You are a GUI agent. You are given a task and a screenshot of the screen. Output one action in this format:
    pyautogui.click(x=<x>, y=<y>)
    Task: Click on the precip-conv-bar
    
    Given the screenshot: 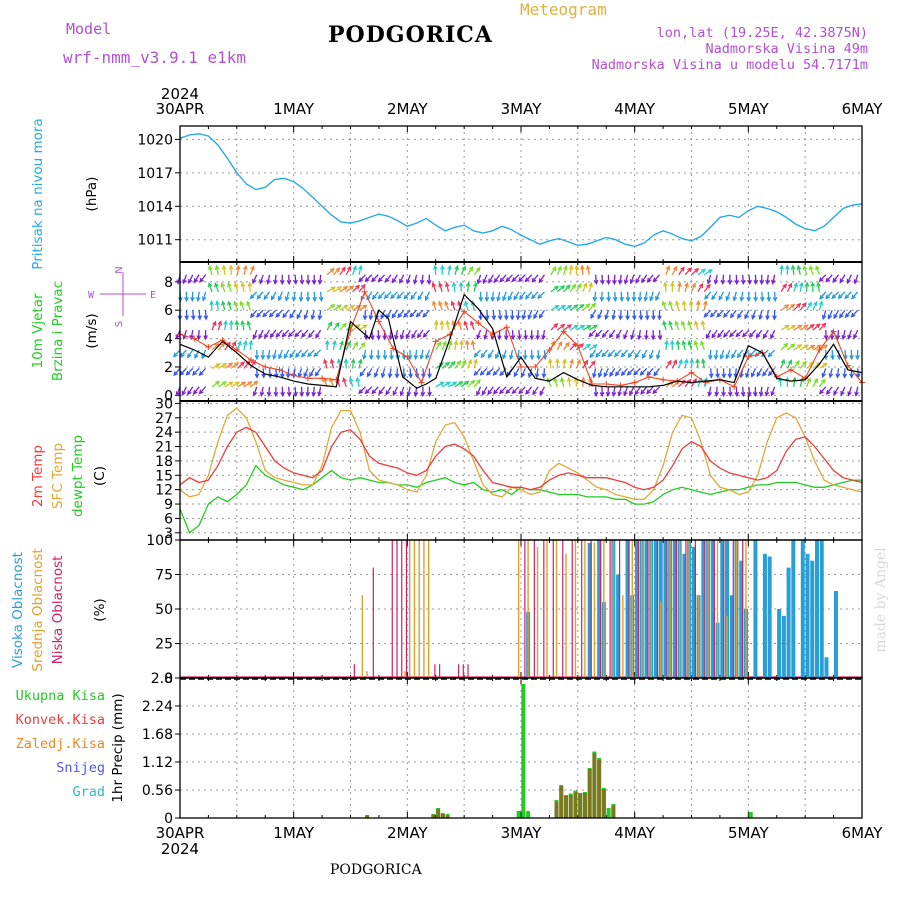 What is the action you would take?
    pyautogui.click(x=594, y=785)
    